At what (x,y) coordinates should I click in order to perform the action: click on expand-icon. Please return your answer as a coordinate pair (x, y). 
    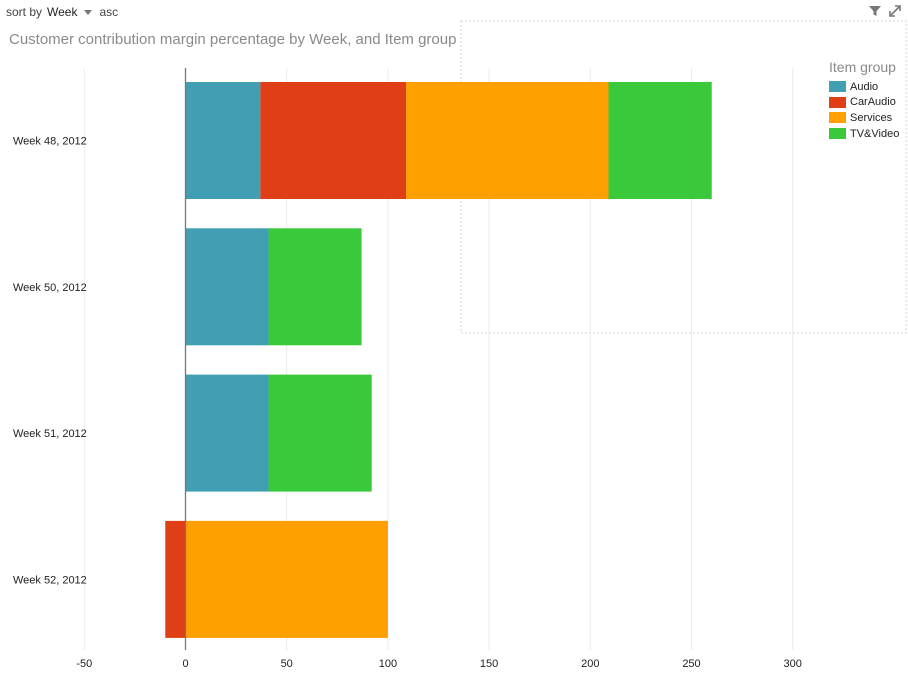
    Looking at the image, I should click on (895, 11).